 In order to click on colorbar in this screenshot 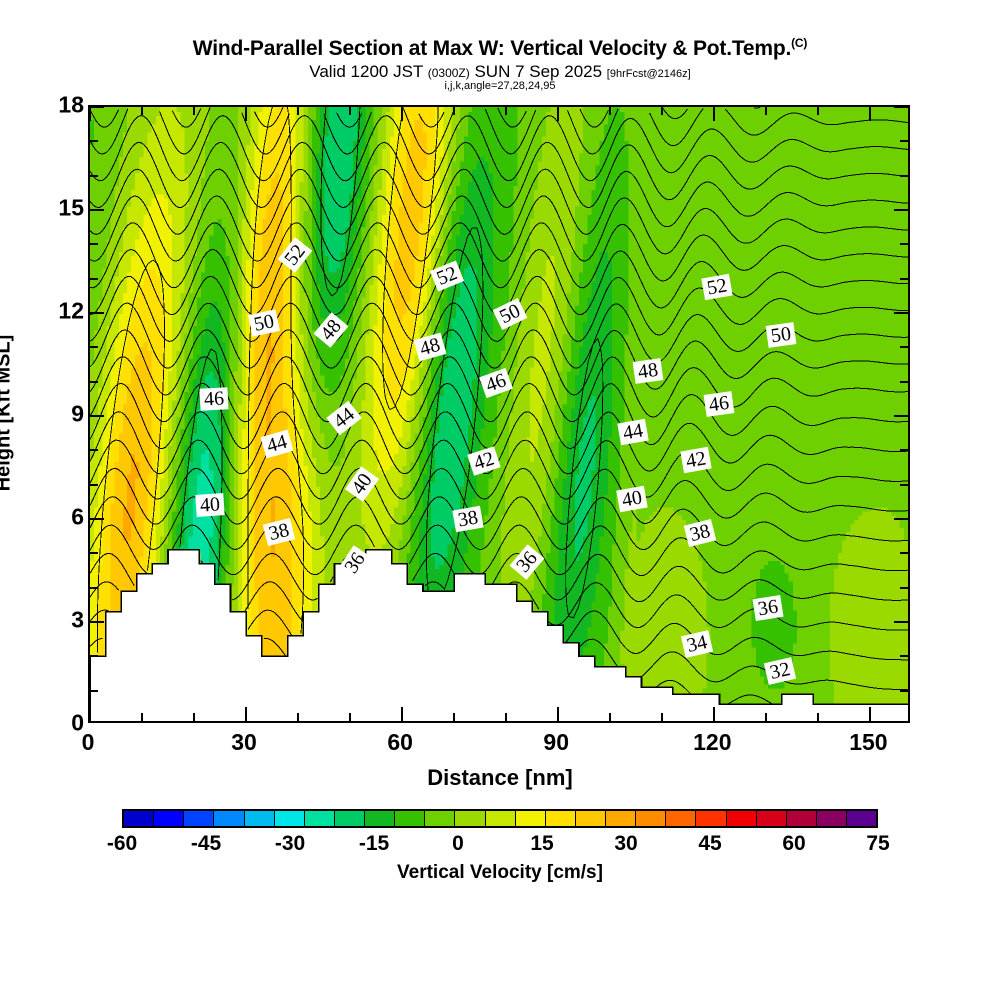, I will do `click(500, 818)`.